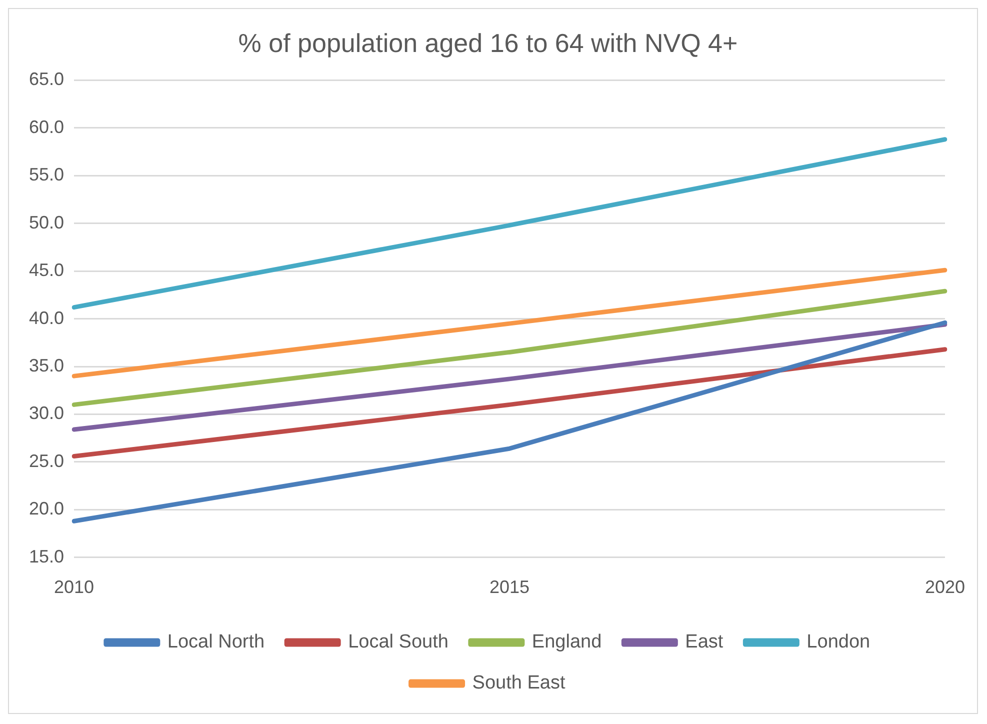  I want to click on chart-title: % of population aged 16 to 64 with NVQ 4+, so click(488, 43).